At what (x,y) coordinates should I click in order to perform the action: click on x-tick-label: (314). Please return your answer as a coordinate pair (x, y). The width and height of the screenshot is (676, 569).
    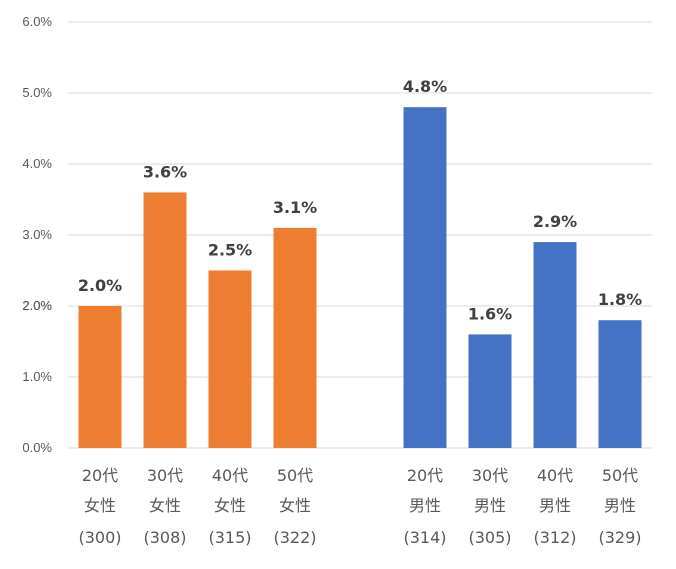
    Looking at the image, I should click on (424, 537).